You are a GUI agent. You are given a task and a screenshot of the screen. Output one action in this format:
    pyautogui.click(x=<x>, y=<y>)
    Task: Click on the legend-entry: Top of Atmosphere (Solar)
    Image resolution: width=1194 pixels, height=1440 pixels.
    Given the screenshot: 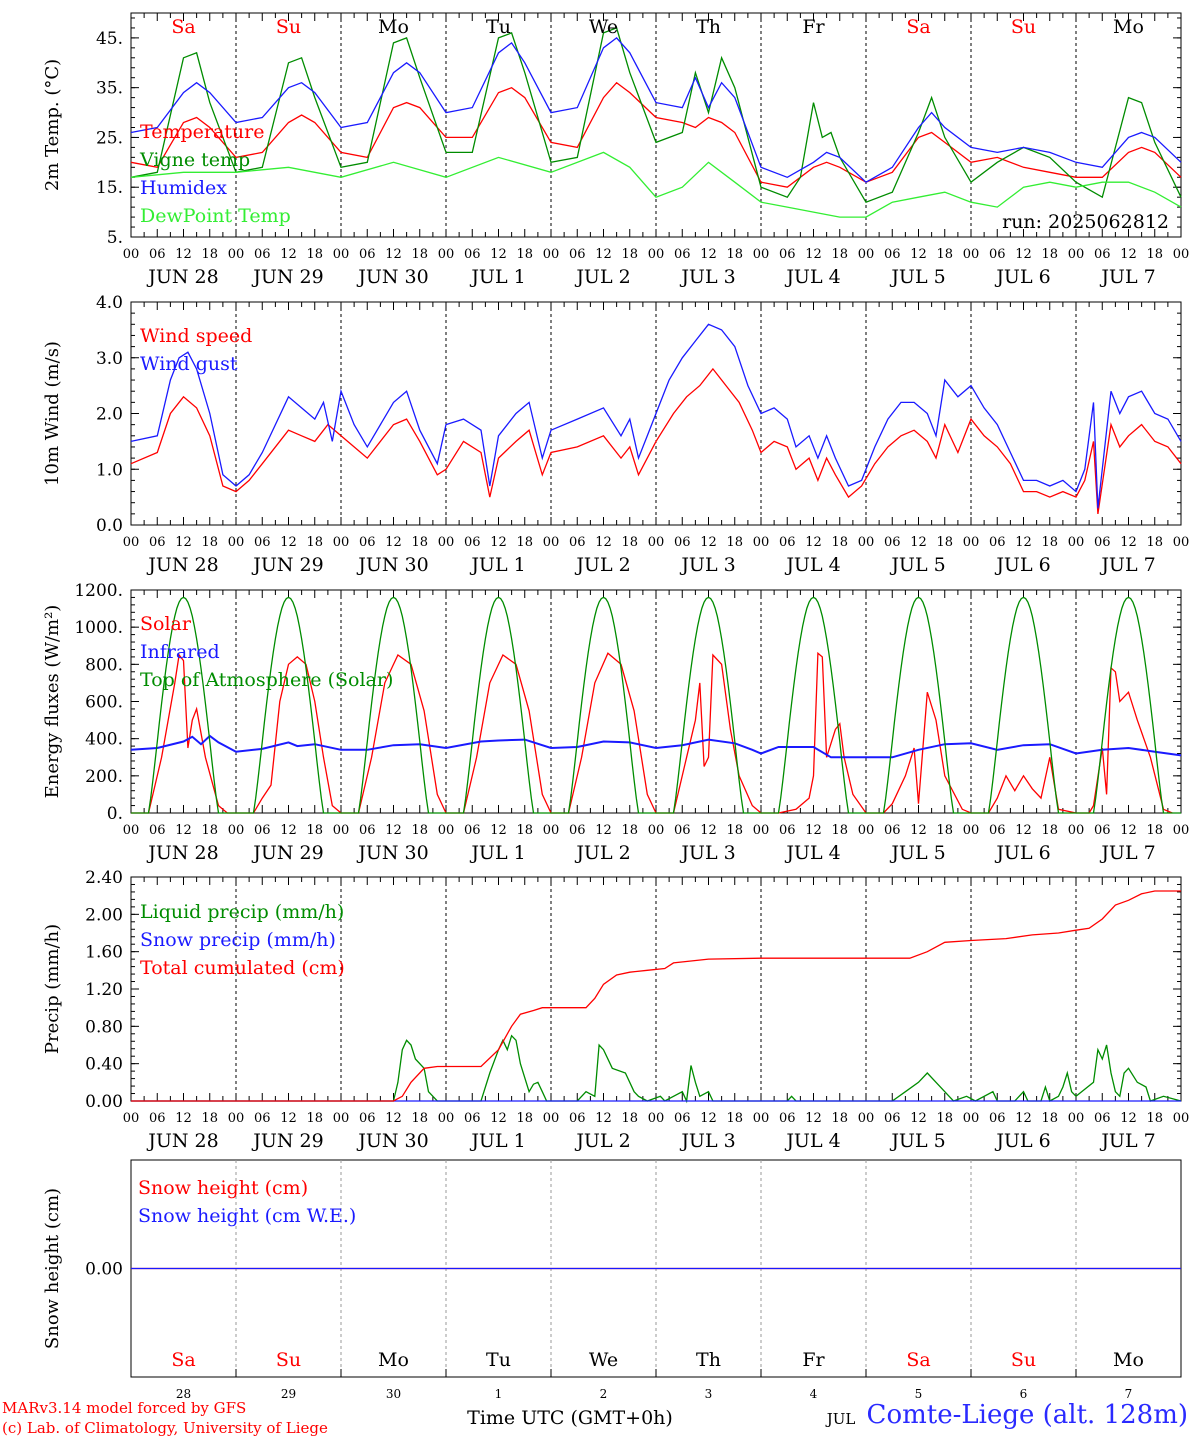 What is the action you would take?
    pyautogui.click(x=266, y=680)
    